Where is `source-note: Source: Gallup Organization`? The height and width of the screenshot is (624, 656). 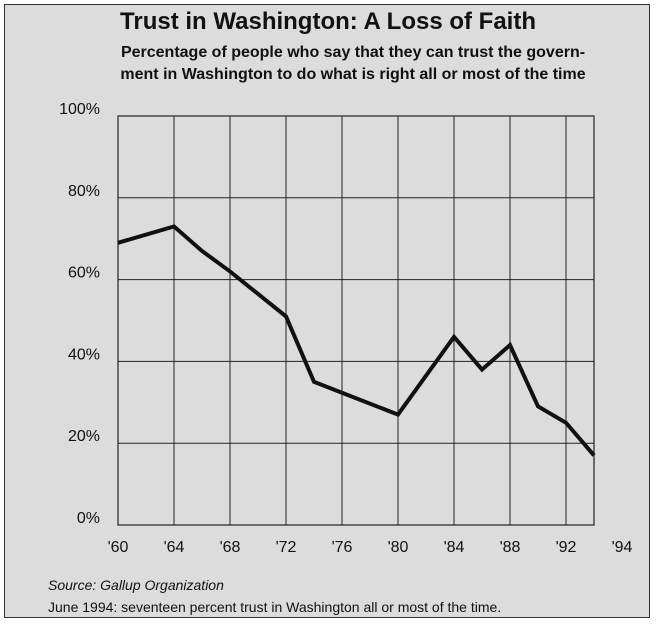 source-note: Source: Gallup Organization is located at coordinates (136, 585).